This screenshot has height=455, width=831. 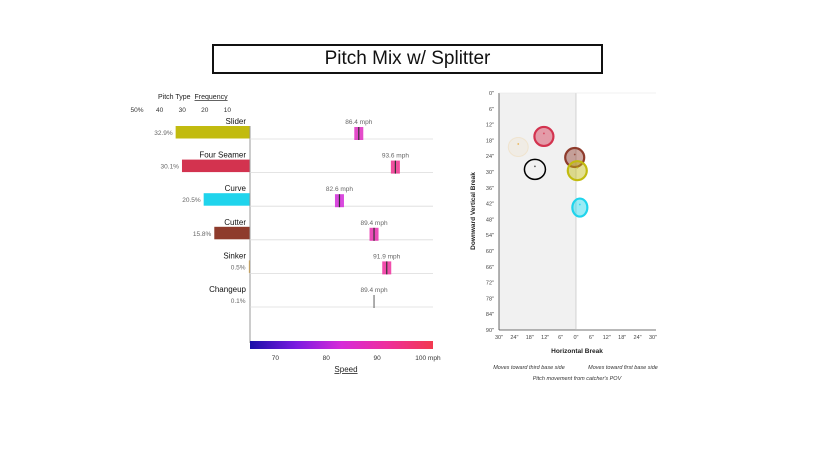 What do you see at coordinates (212, 97) in the screenshot?
I see `frequency-title-emphasis: Frequency` at bounding box center [212, 97].